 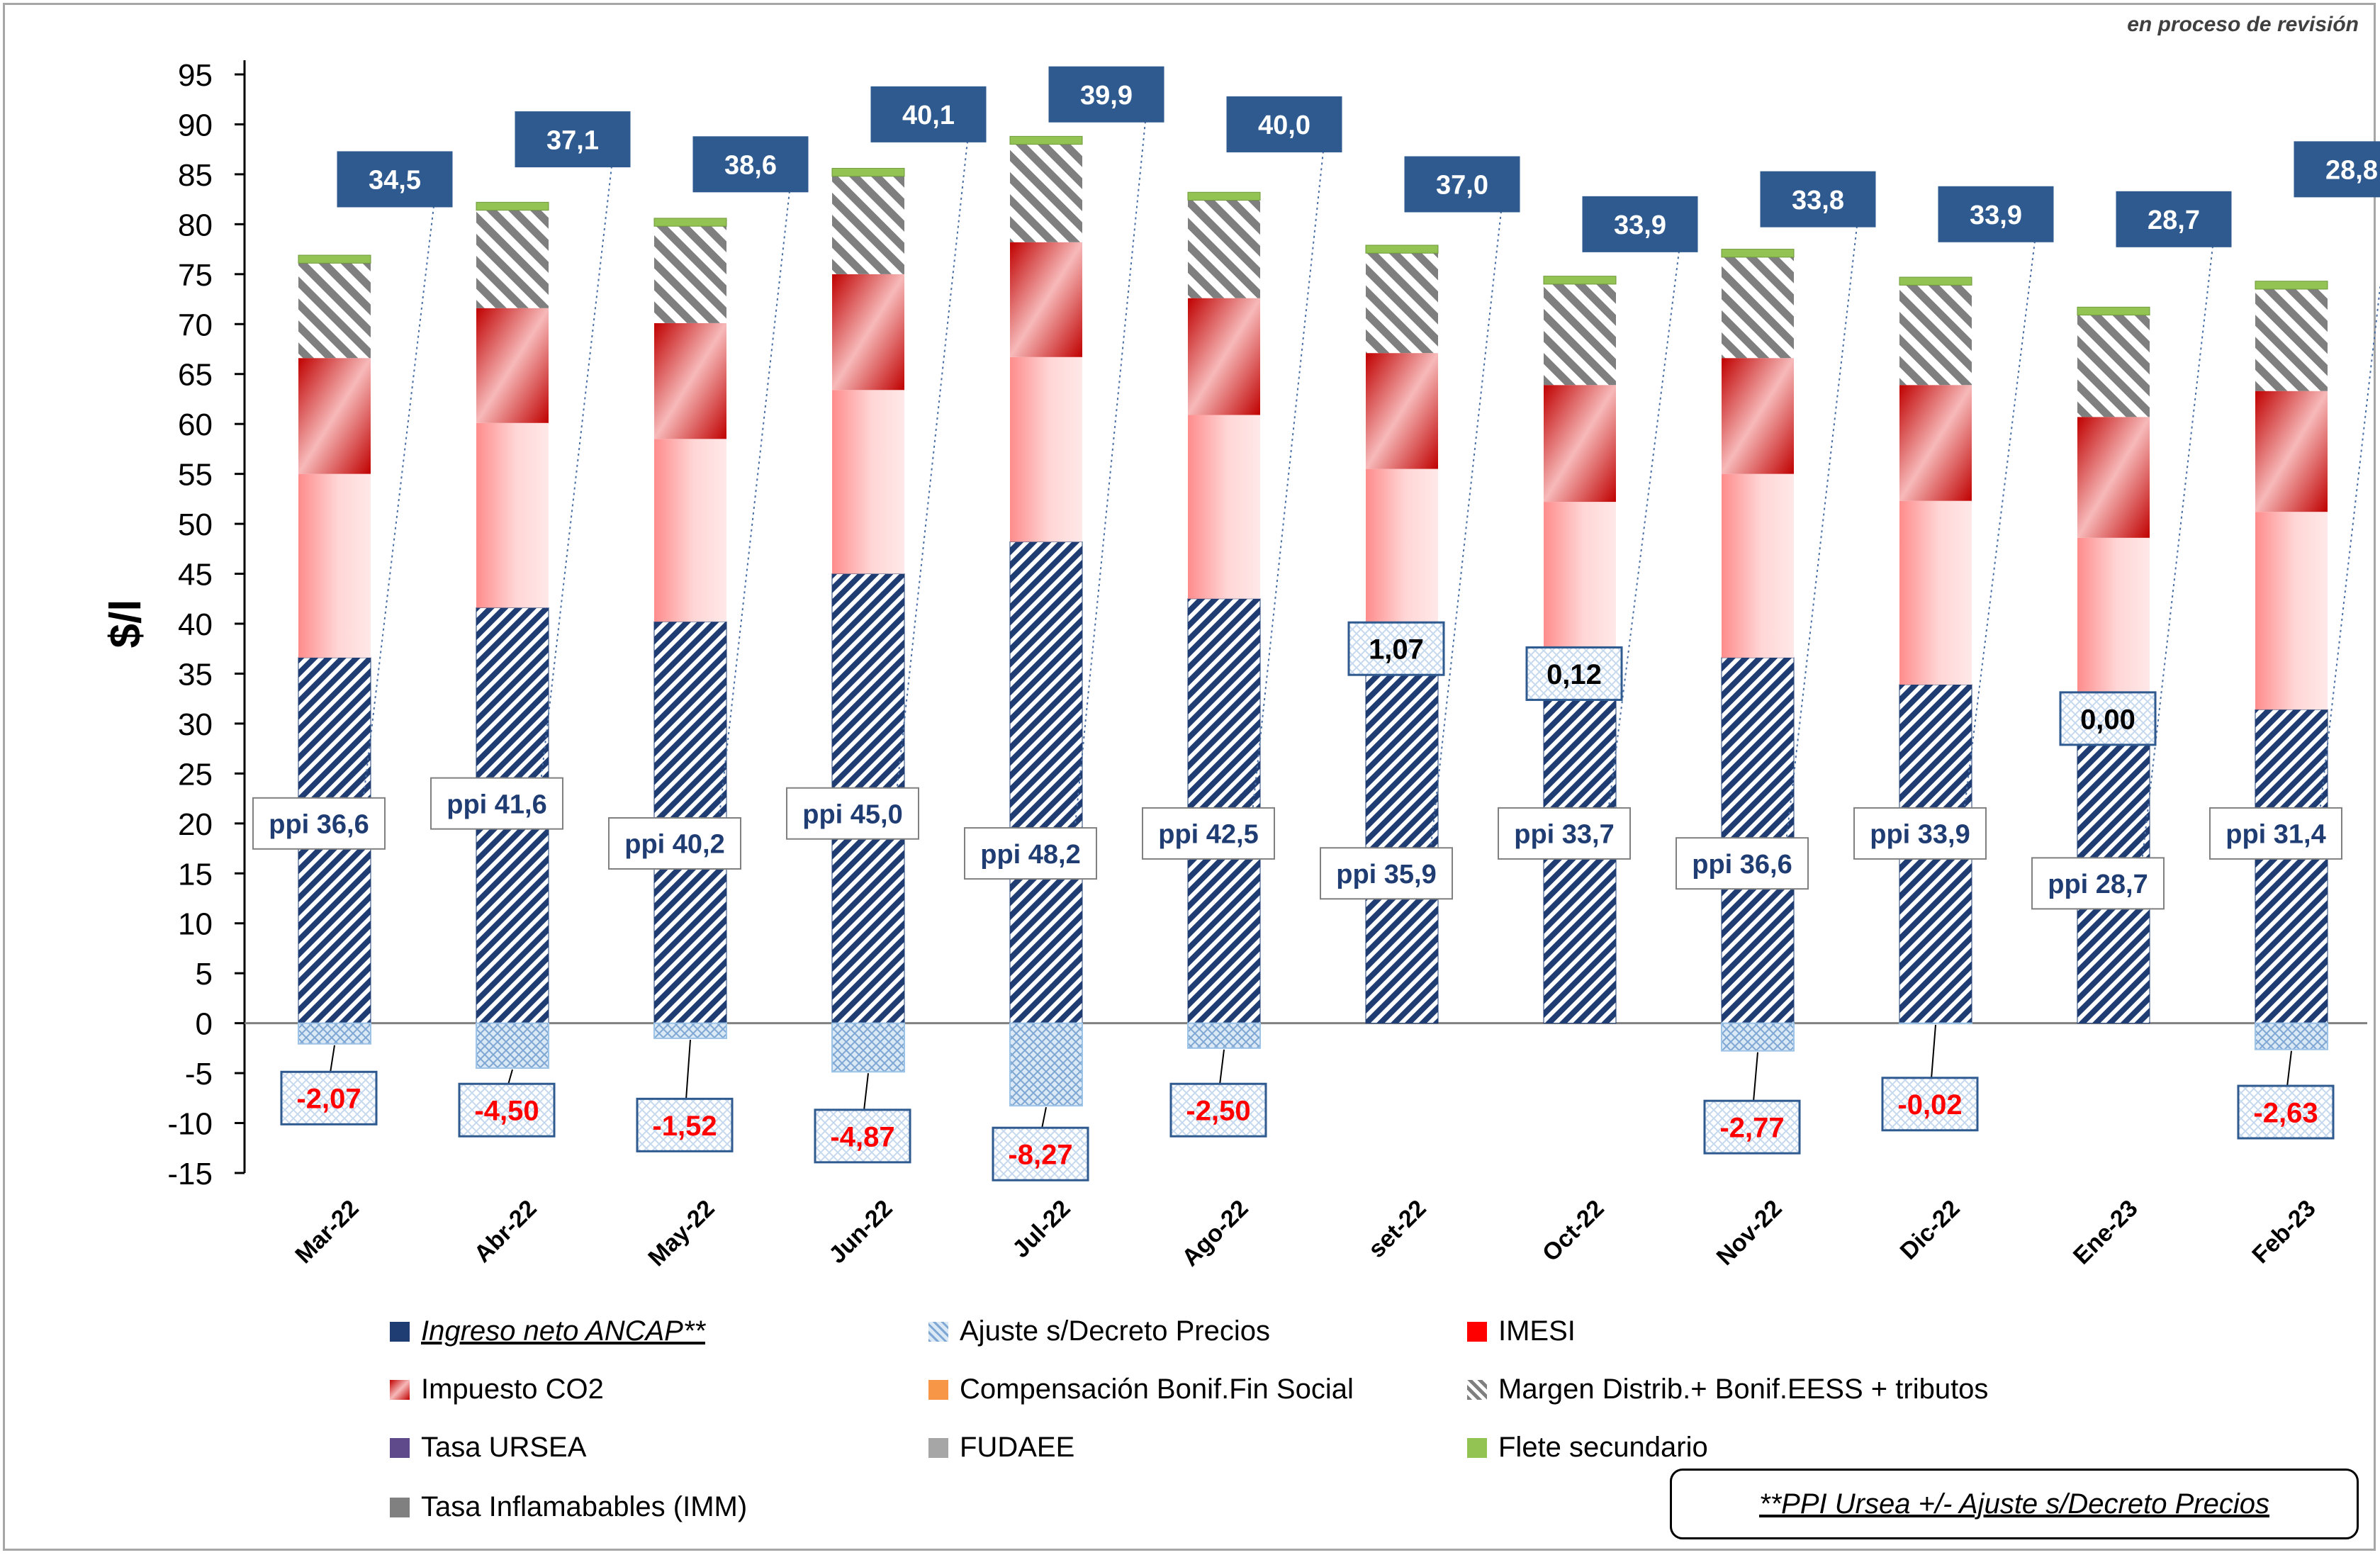 I want to click on ppi-label-text: ppi 28,7, so click(x=2098, y=884).